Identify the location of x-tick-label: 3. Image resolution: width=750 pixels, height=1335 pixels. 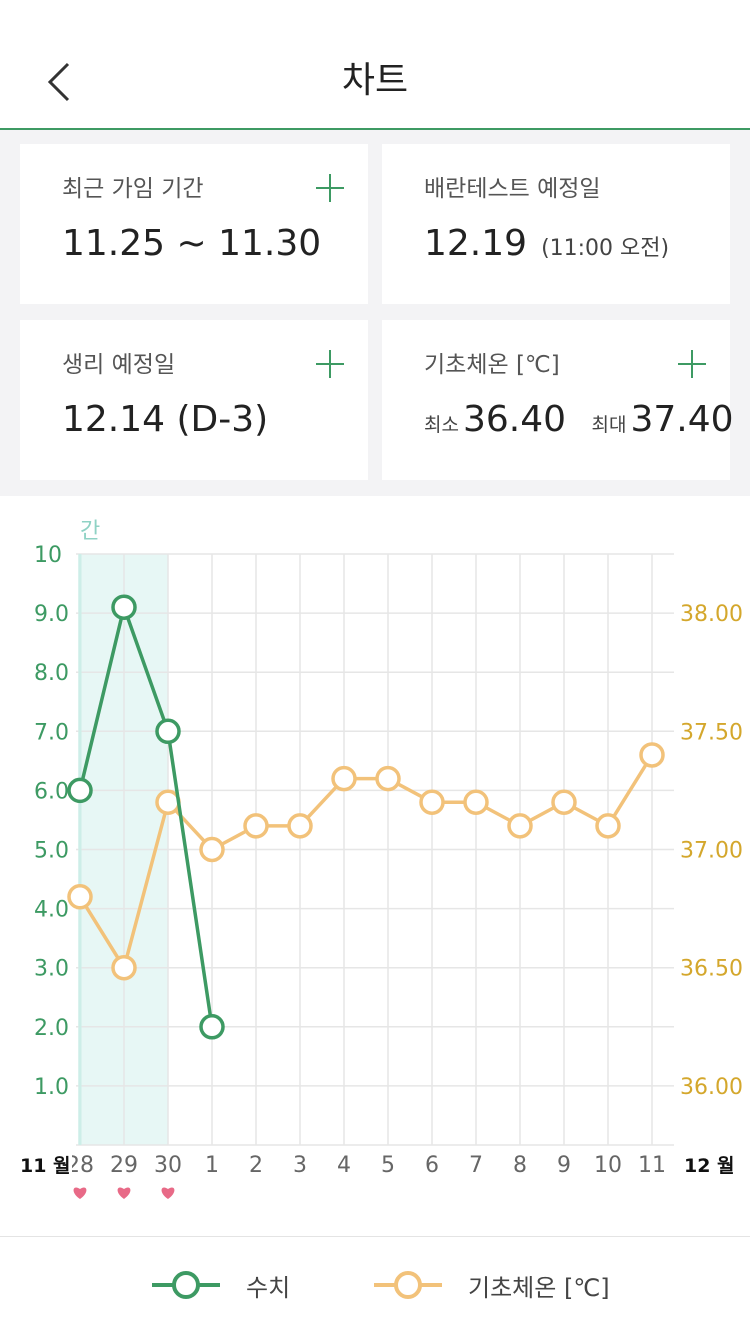
(300, 1165).